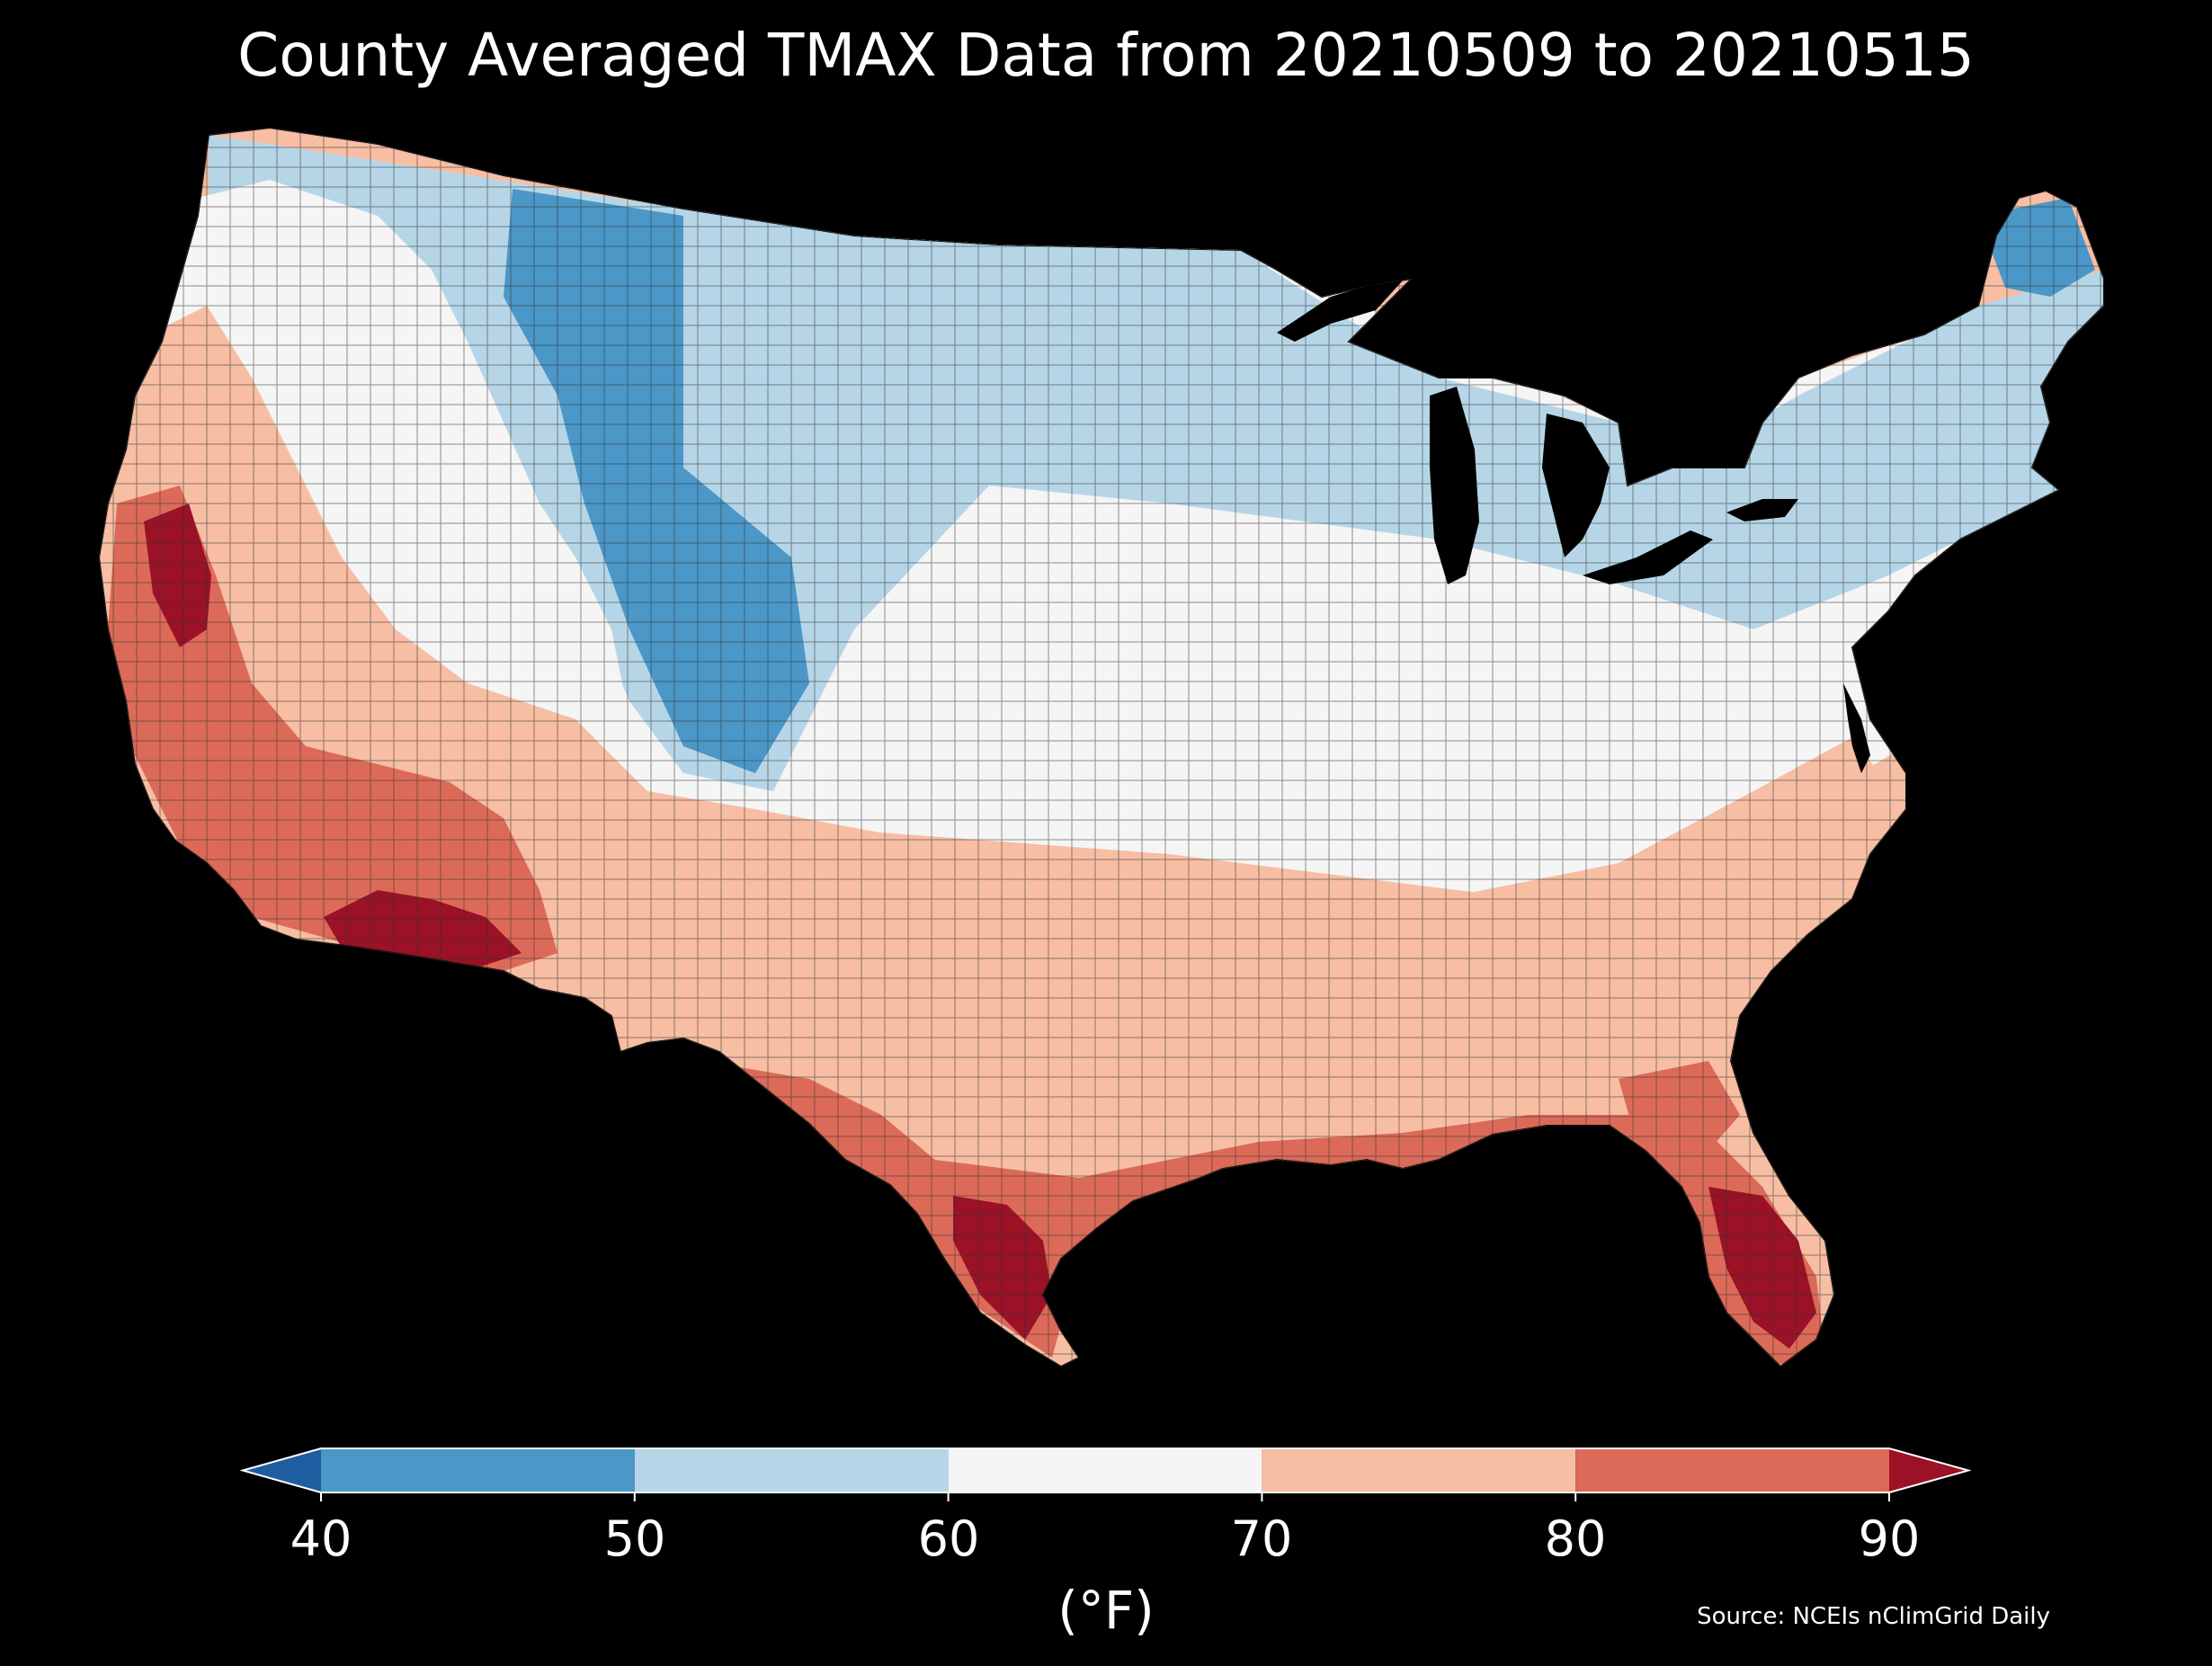 The height and width of the screenshot is (1666, 2212). Describe the element at coordinates (948, 1538) in the screenshot. I see `colorbar-tick-60: 60` at that location.